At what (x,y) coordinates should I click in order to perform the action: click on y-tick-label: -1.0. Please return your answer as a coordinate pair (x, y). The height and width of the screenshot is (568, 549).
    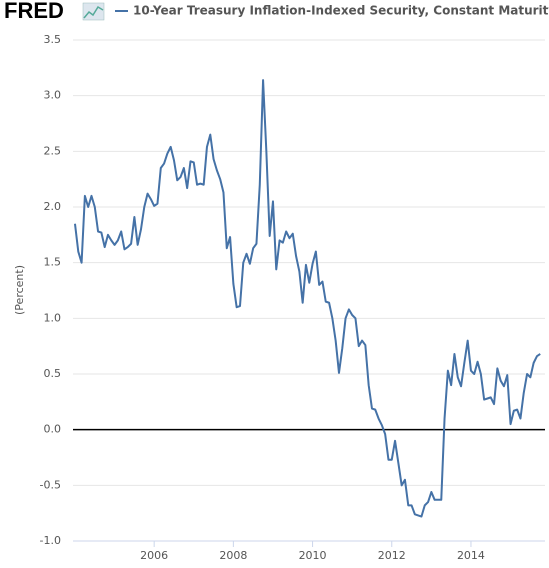
    Looking at the image, I should click on (50, 540).